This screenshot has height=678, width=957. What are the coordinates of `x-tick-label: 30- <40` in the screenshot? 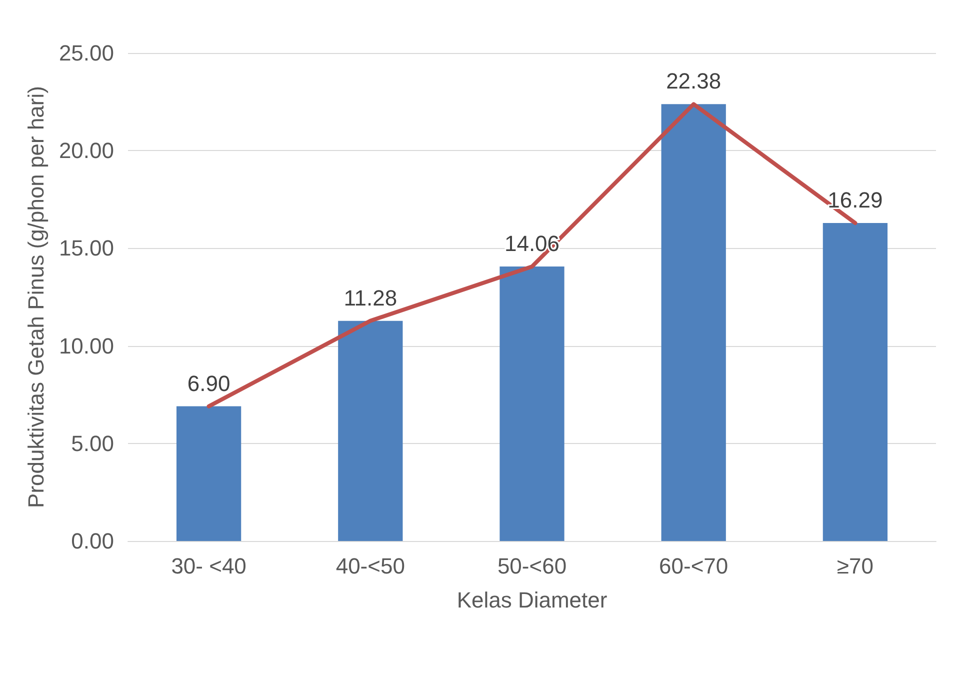 It's located at (208, 566).